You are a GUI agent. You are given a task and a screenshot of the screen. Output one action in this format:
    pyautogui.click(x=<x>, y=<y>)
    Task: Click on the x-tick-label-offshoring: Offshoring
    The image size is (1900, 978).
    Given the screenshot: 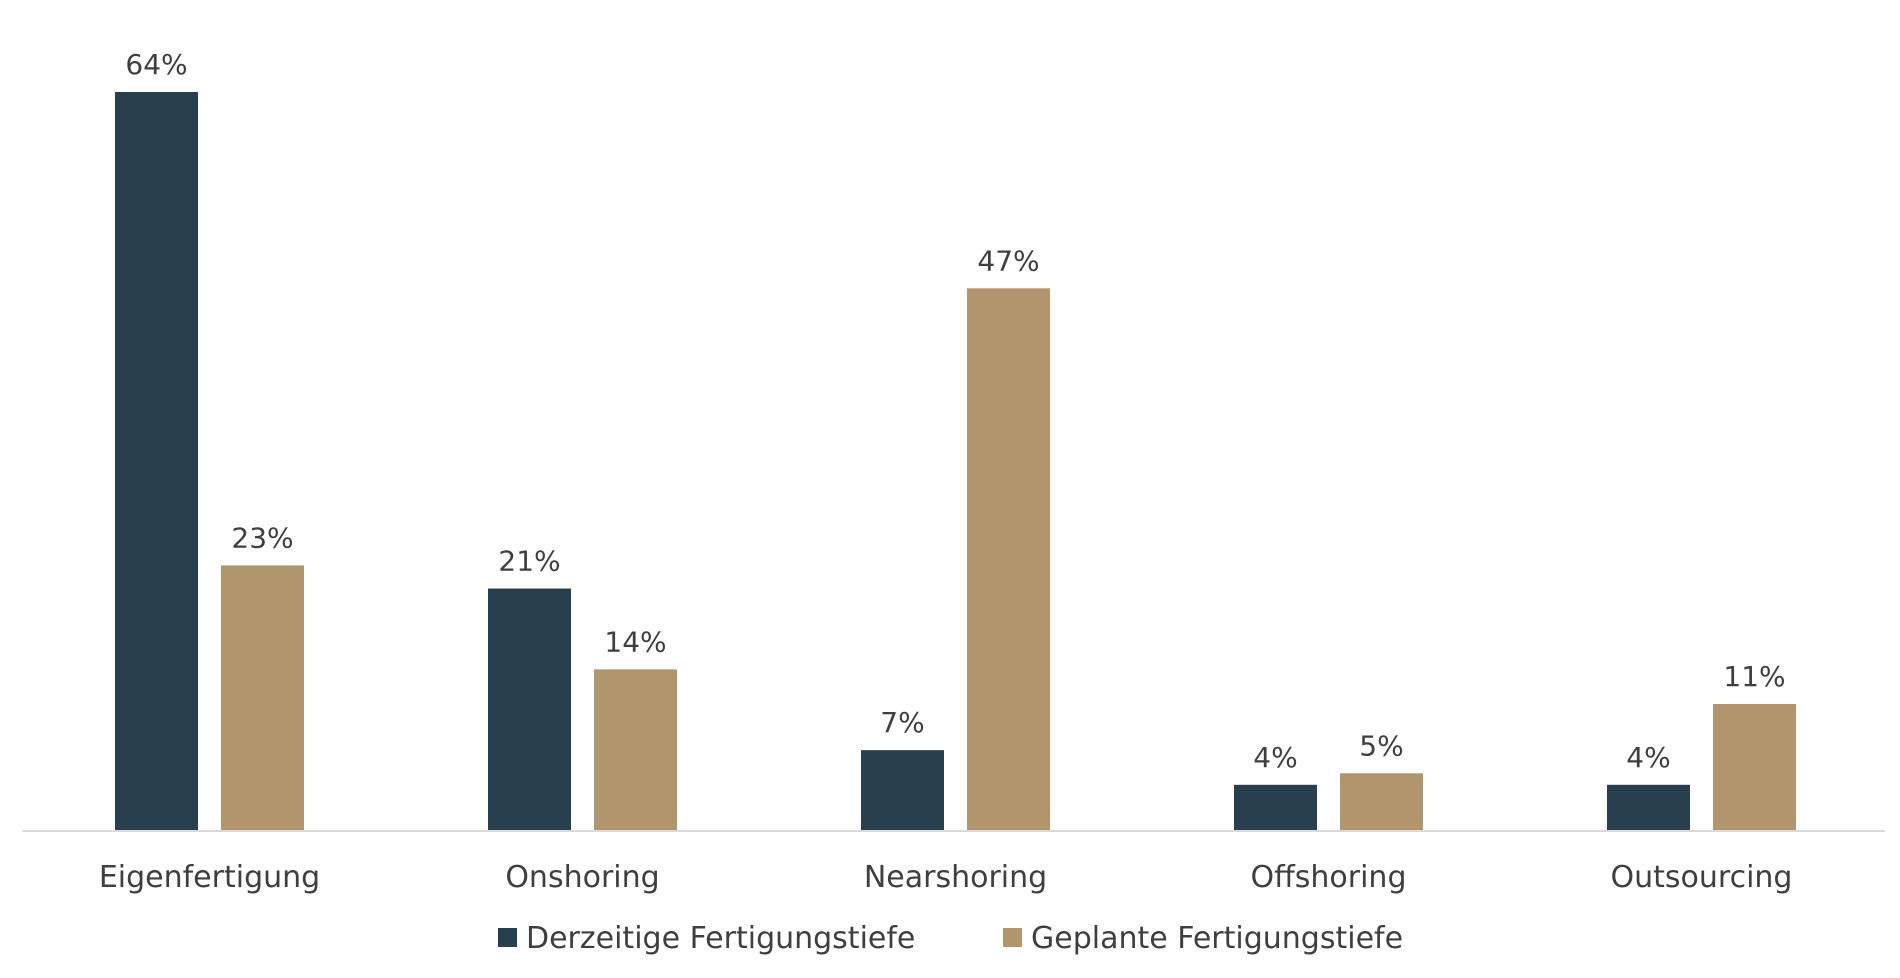 What is the action you would take?
    pyautogui.click(x=1328, y=877)
    